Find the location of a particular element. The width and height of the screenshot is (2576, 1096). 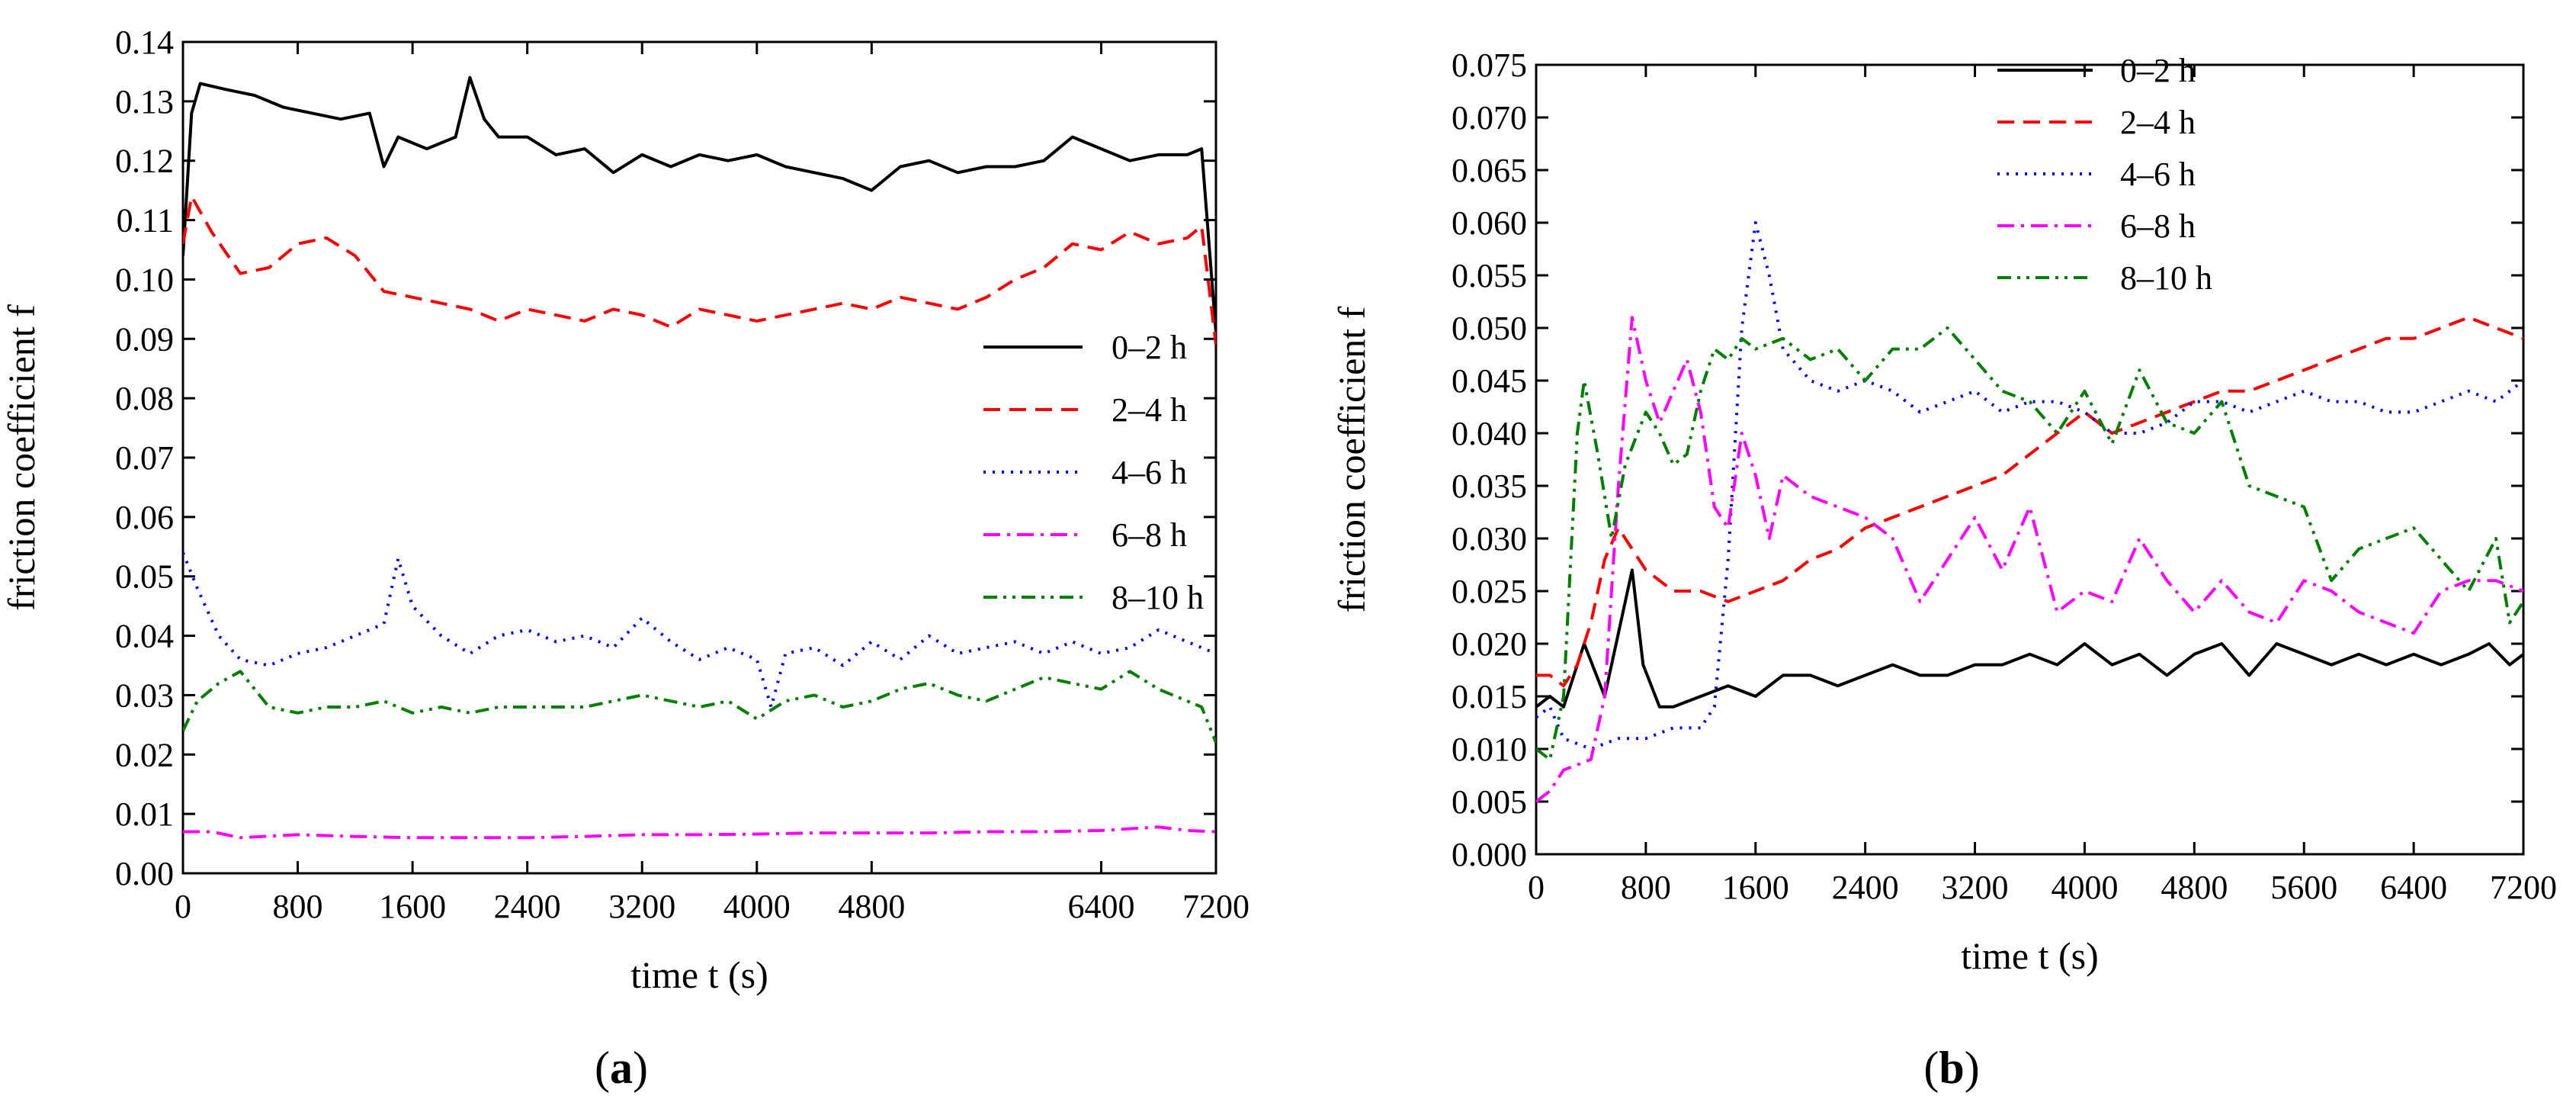

y-tick-label: 0.02 is located at coordinates (144, 754).